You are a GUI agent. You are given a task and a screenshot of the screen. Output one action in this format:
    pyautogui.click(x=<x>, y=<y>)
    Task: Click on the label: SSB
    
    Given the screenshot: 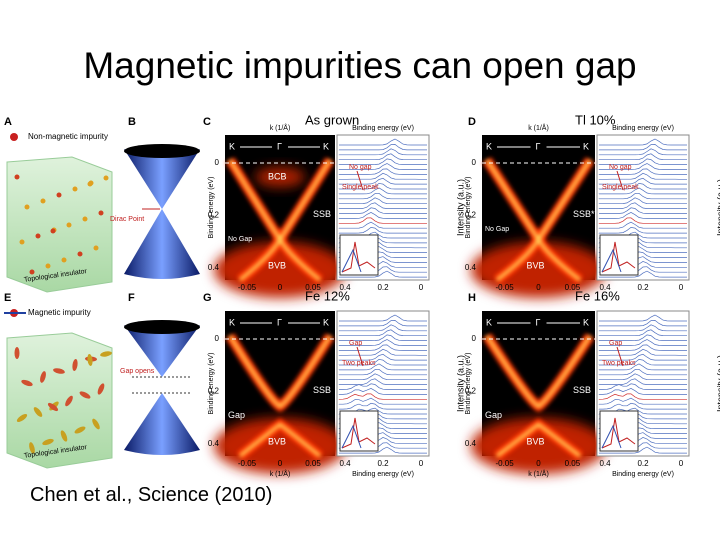 What is the action you would take?
    pyautogui.click(x=582, y=390)
    